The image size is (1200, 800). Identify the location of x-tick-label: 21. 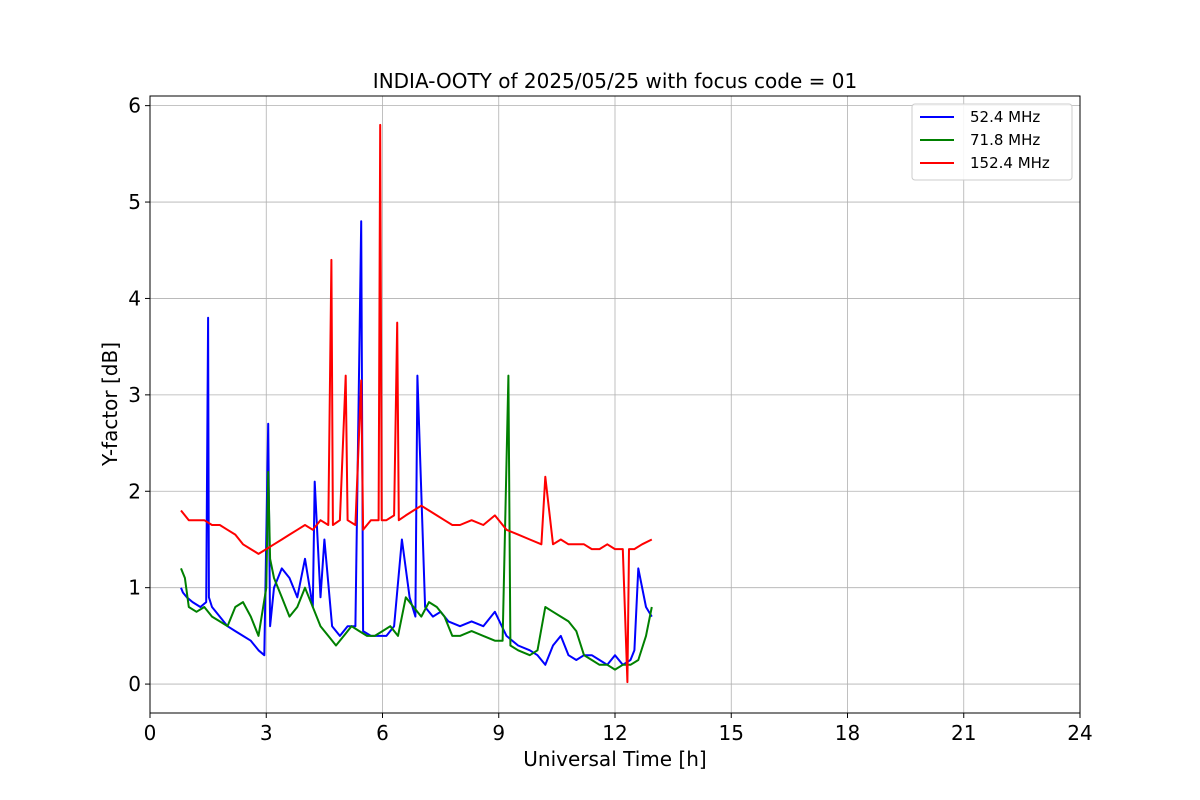
(963, 733).